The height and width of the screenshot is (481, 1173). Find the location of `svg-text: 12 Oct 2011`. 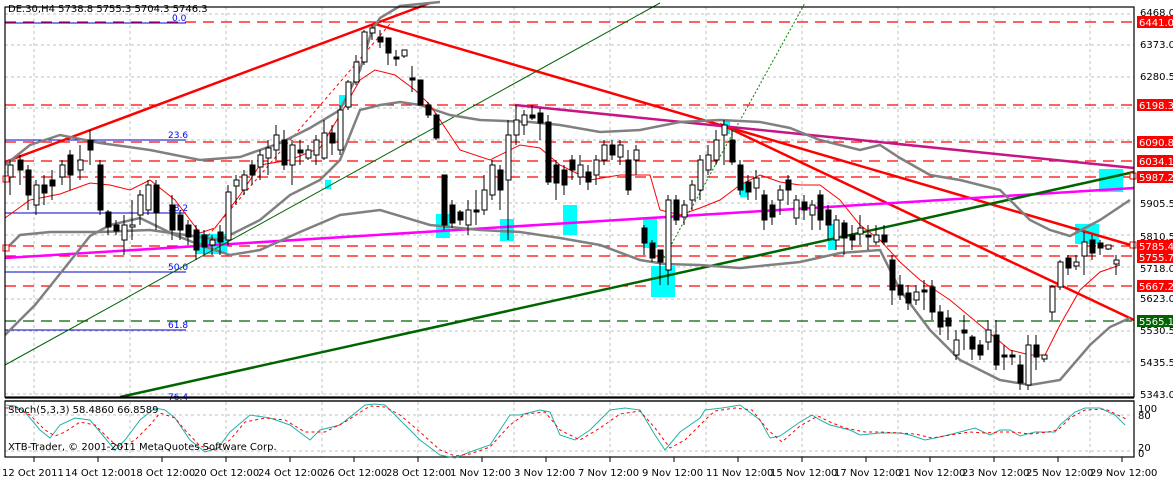

svg-text: 12 Oct 2011 is located at coordinates (33, 473).